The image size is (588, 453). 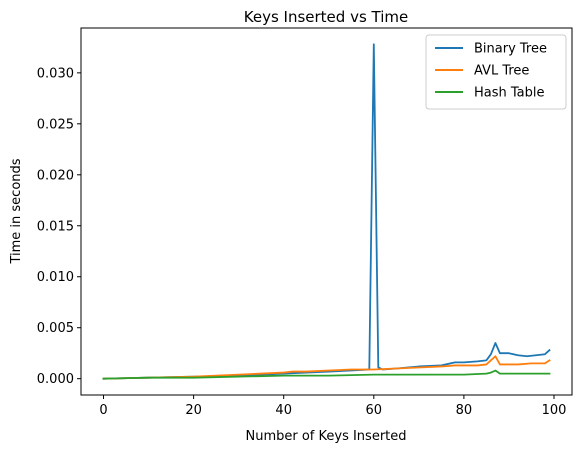 I want to click on legend-label: Binary Tree, so click(x=510, y=49).